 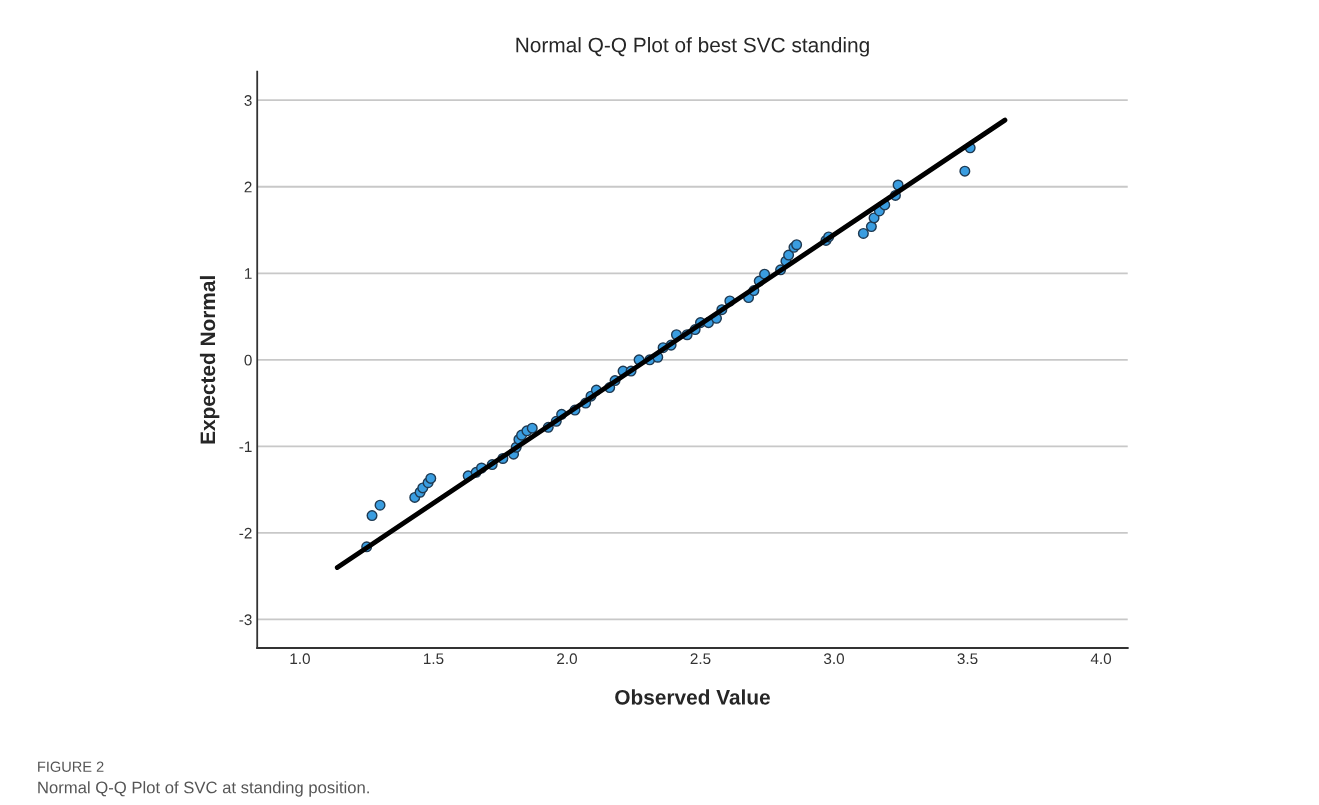 What do you see at coordinates (245, 533) in the screenshot?
I see `y-tick-label: -2` at bounding box center [245, 533].